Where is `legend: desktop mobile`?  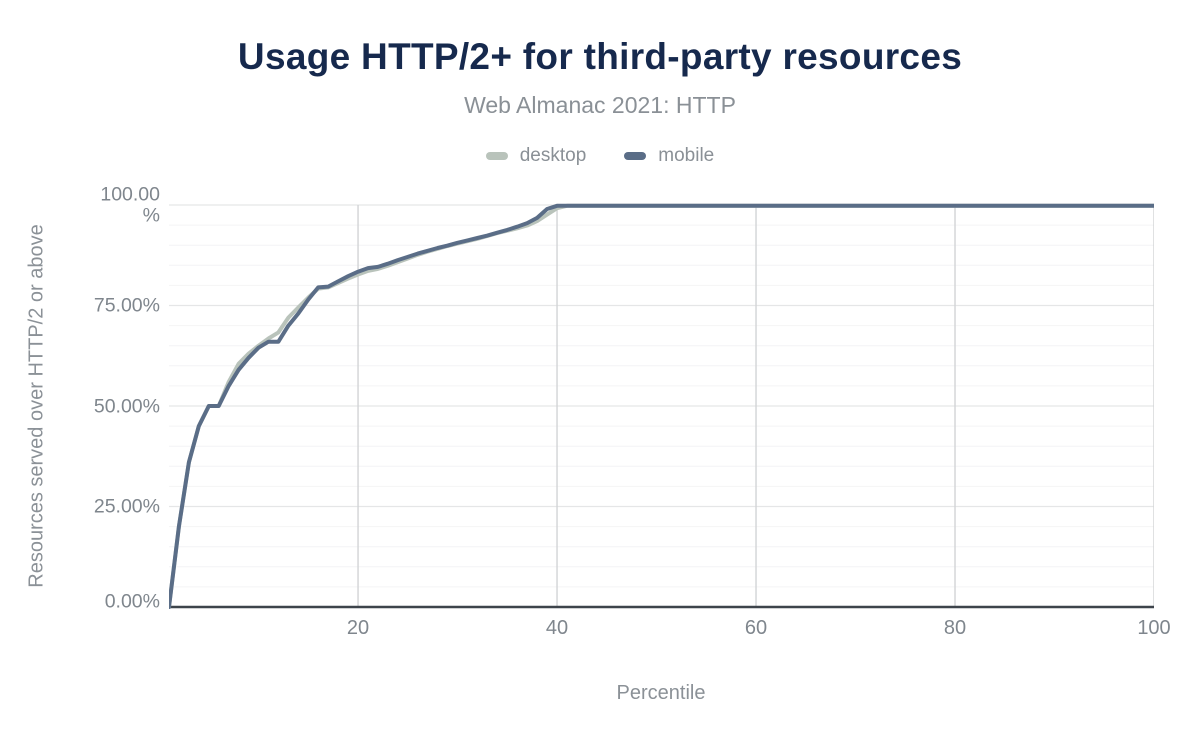
legend: desktop mobile is located at coordinates (600, 156).